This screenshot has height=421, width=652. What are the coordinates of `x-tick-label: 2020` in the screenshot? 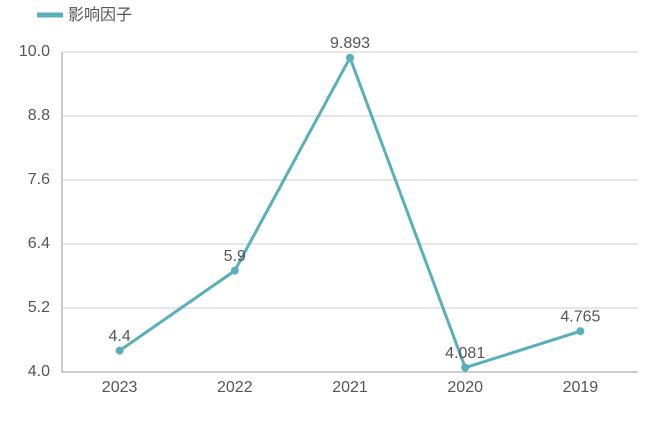 It's located at (465, 387).